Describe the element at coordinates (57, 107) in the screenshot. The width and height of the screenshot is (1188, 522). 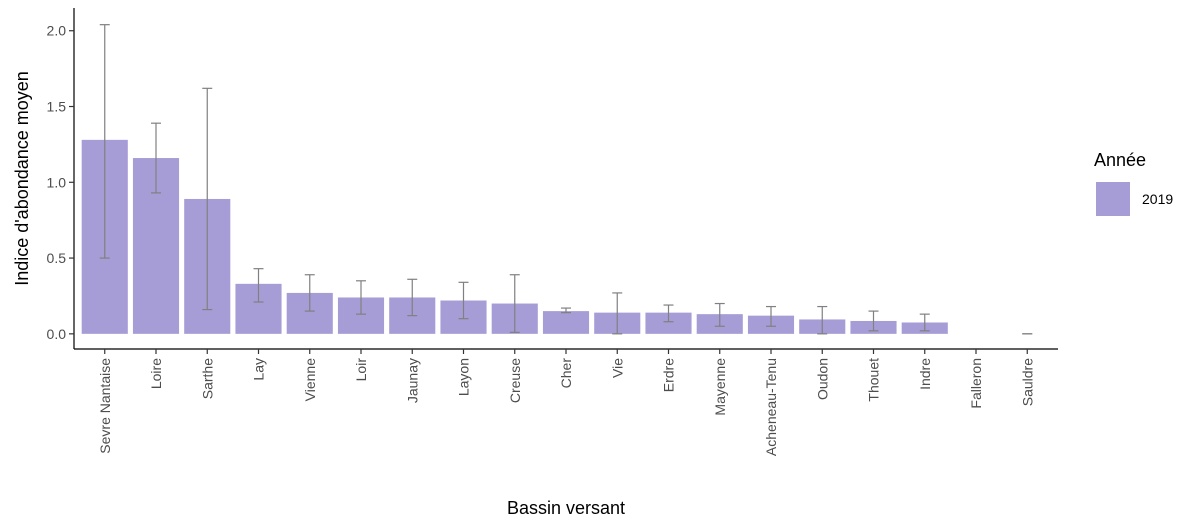
I see `y-tick-label: 1.5` at that location.